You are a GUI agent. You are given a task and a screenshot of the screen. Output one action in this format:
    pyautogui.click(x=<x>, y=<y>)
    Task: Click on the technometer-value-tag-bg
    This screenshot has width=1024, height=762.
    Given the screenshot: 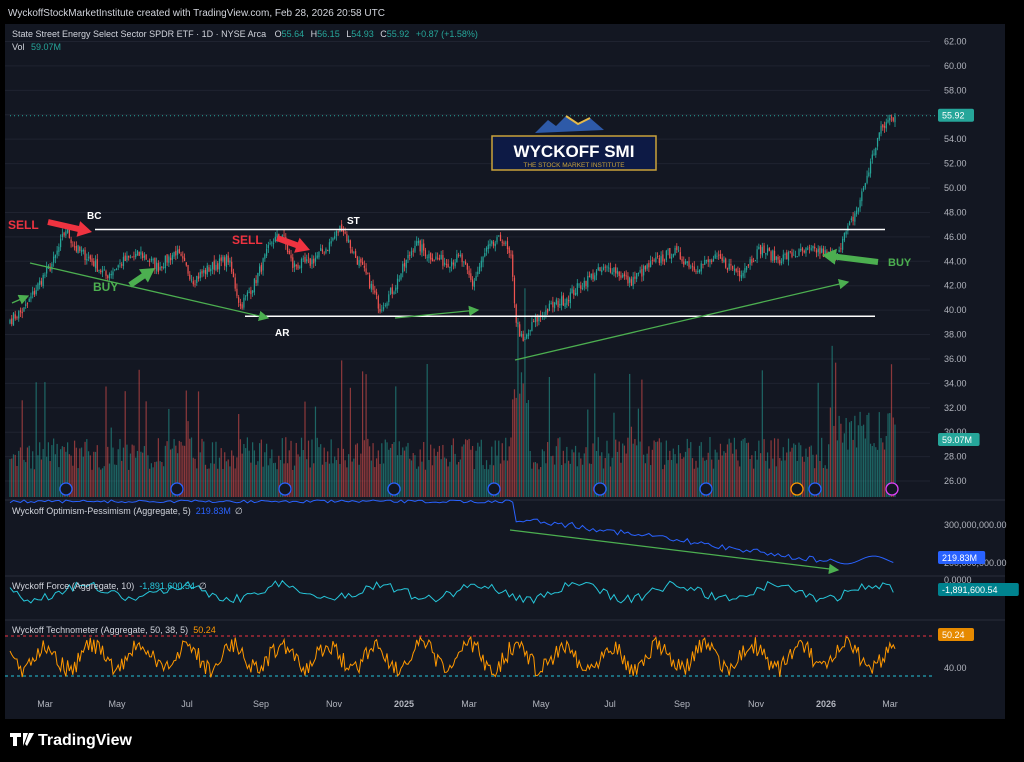 What is the action you would take?
    pyautogui.click(x=956, y=634)
    